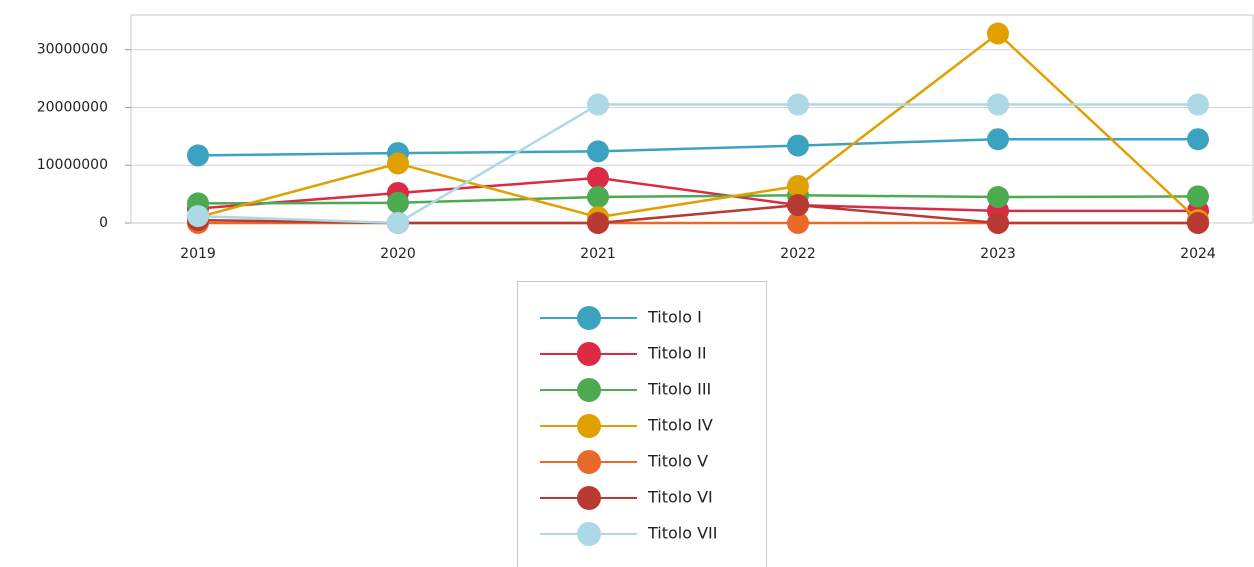 This screenshot has width=1254, height=567. Describe the element at coordinates (682, 533) in the screenshot. I see `legend-label: Titolo VII` at that location.